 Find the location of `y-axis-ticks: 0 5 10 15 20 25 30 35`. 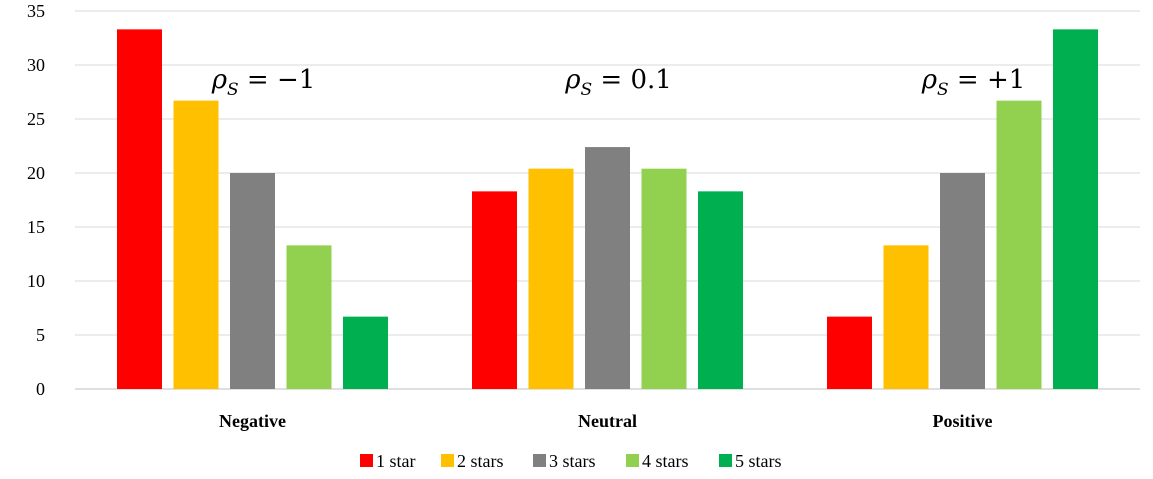

y-axis-ticks: 0 5 10 15 20 25 30 35 is located at coordinates (36, 200).